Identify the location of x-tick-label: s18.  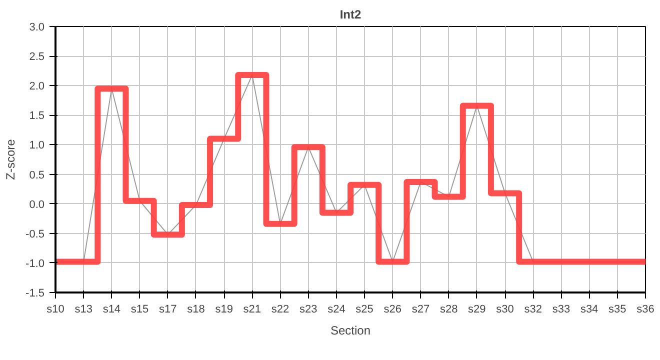
(196, 310).